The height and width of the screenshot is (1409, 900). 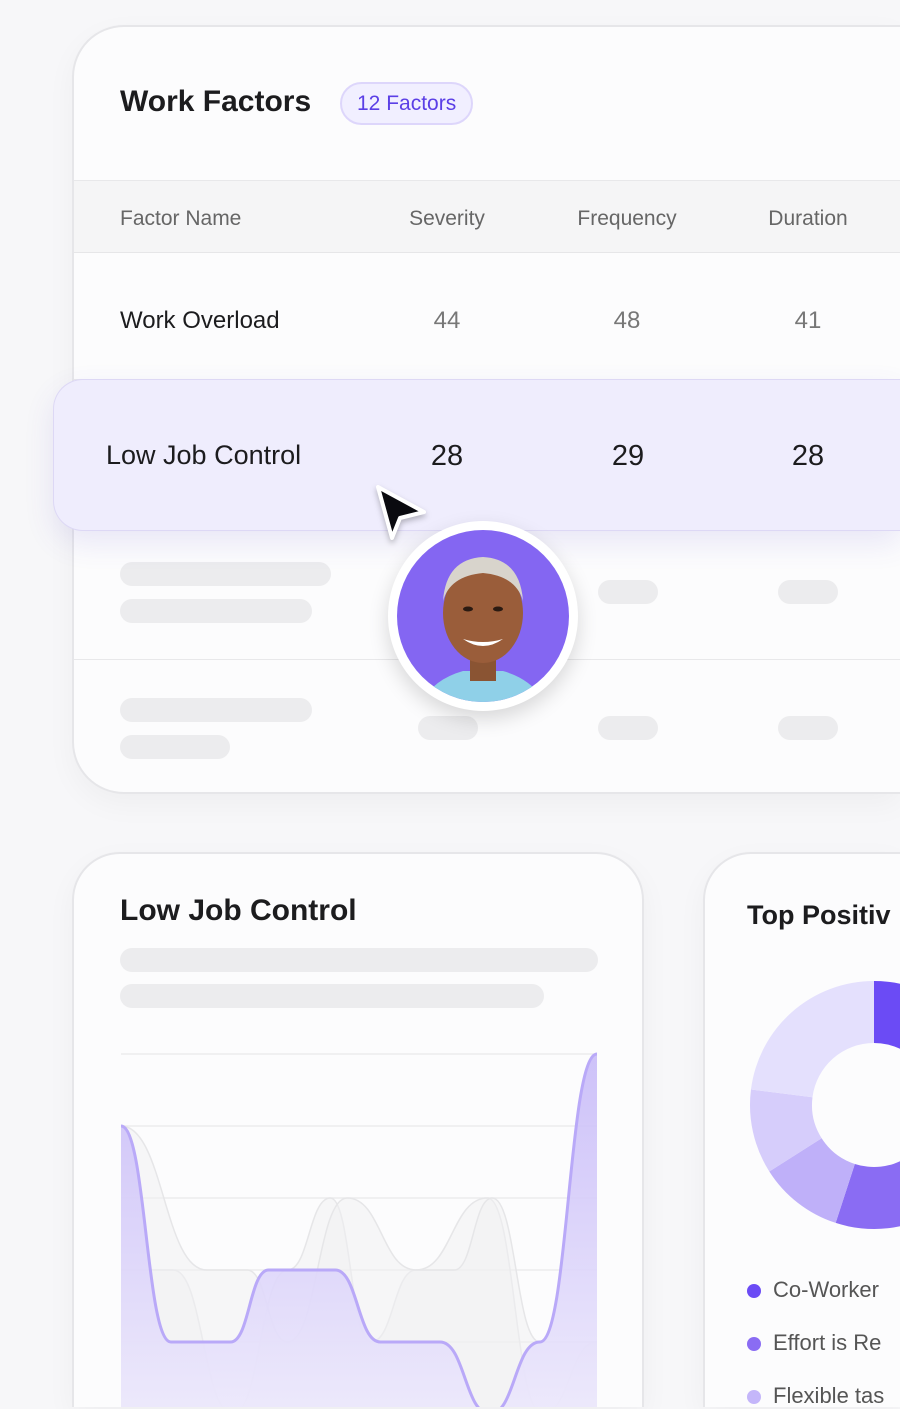 I want to click on cursor-icon, so click(x=401, y=512).